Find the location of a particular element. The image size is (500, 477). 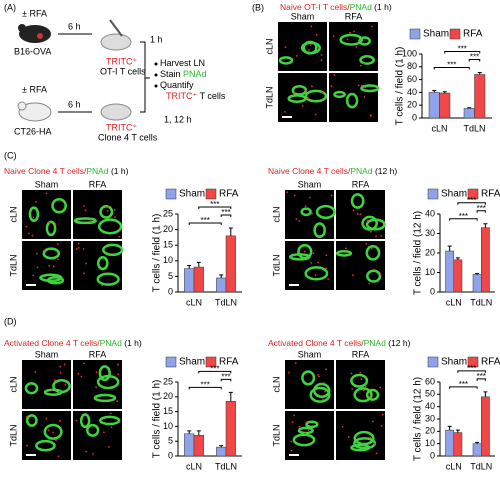

time: 6 h is located at coordinates (74, 104).